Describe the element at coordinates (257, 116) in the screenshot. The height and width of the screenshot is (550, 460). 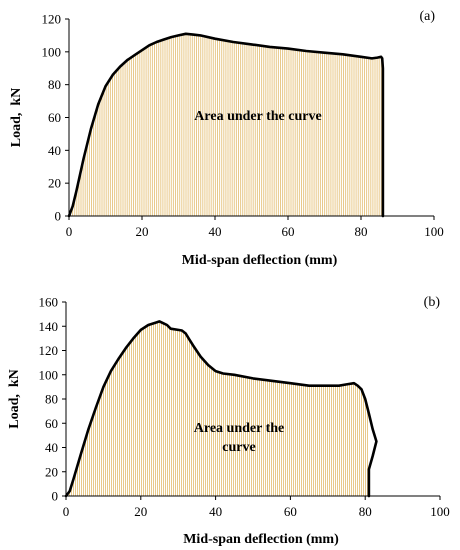
I see `area-annotation: Area under the curve` at that location.